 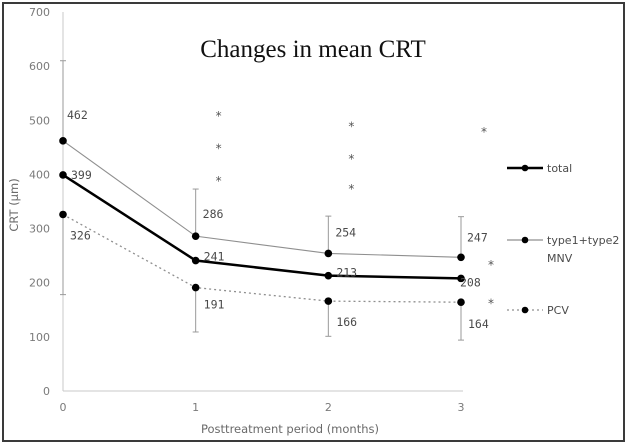 What do you see at coordinates (345, 232) in the screenshot?
I see `data-label-type1-type2-mnv: 254` at bounding box center [345, 232].